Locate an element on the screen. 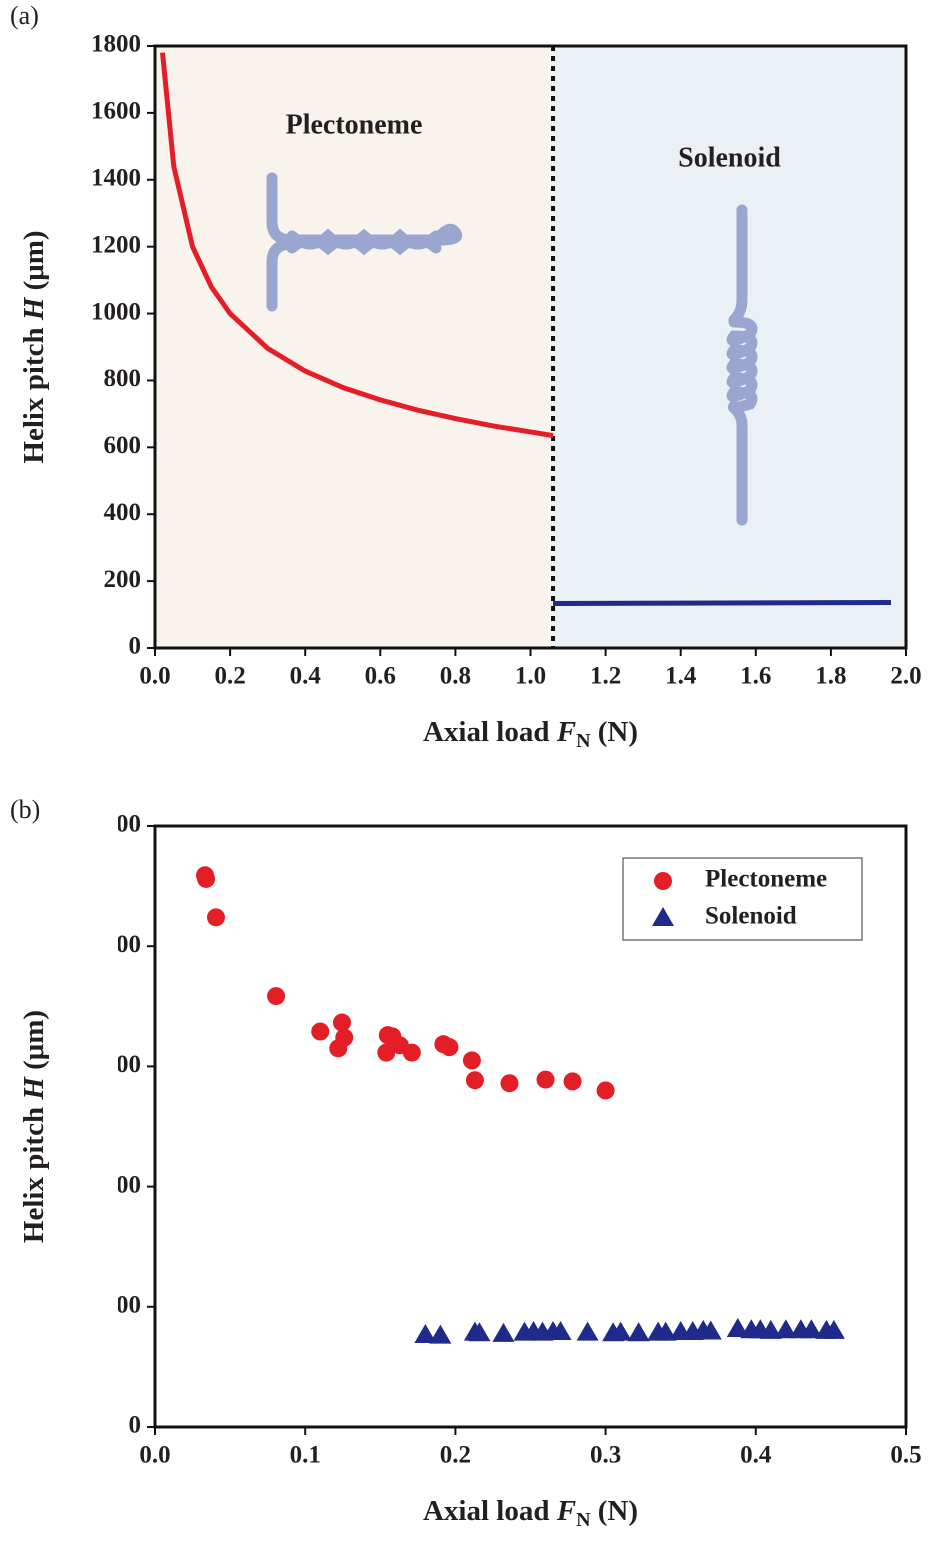 This screenshot has width=939, height=1544. panel-label: (a) is located at coordinates (24, 15).